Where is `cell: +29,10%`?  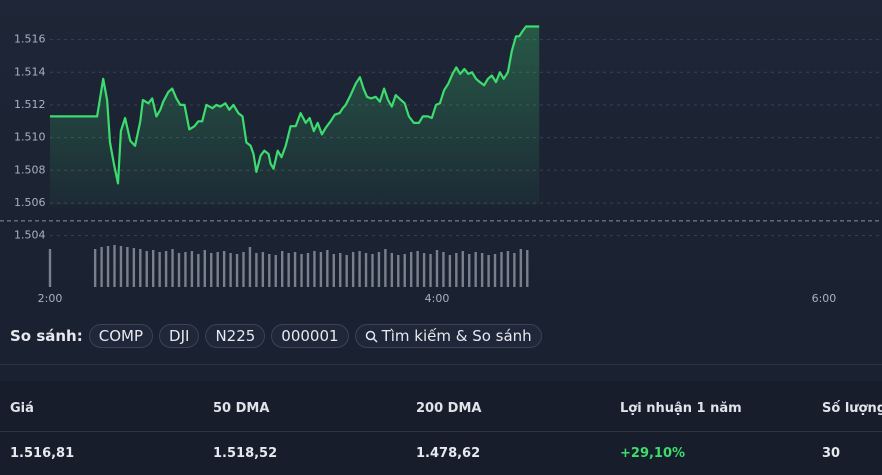 cell: +29,10% is located at coordinates (653, 453).